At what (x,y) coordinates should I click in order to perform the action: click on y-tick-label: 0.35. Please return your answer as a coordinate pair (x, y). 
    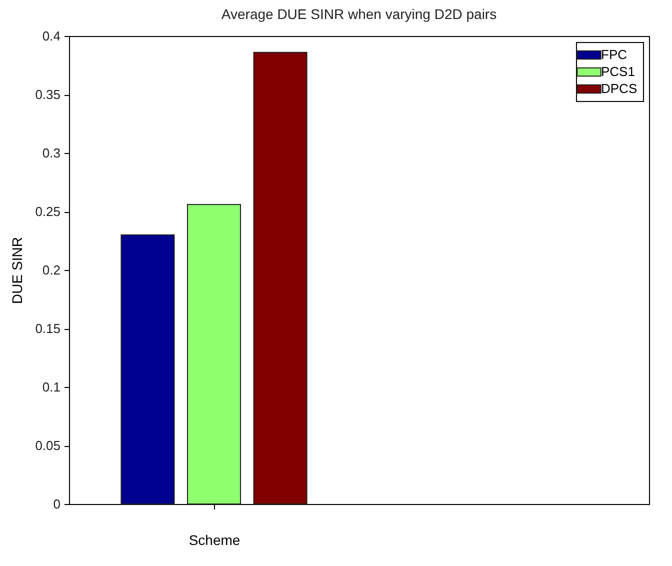
    Looking at the image, I should click on (47, 94).